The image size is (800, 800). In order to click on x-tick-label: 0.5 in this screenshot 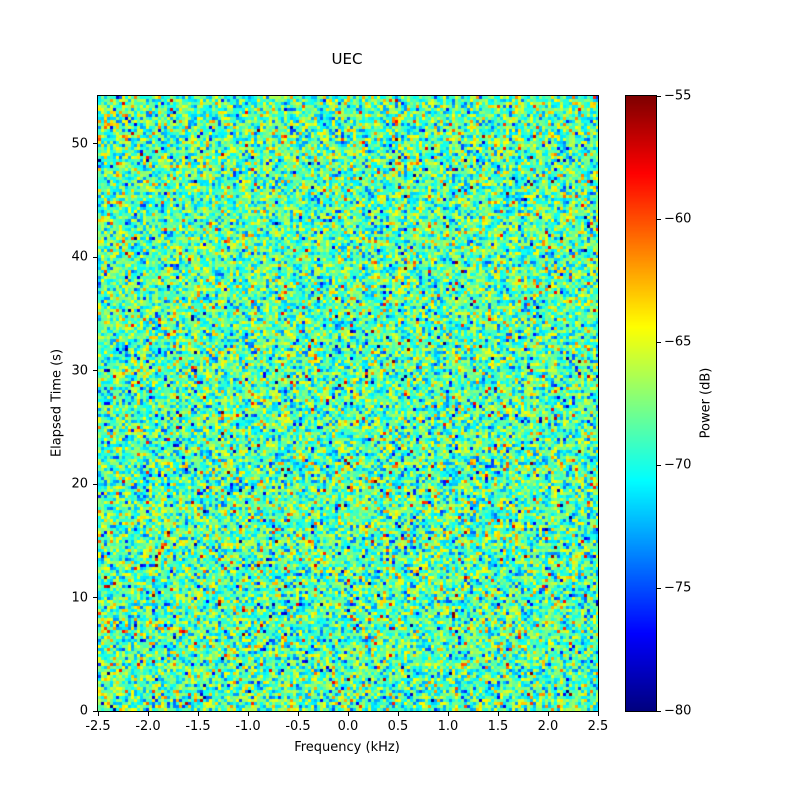, I will do `click(398, 726)`.